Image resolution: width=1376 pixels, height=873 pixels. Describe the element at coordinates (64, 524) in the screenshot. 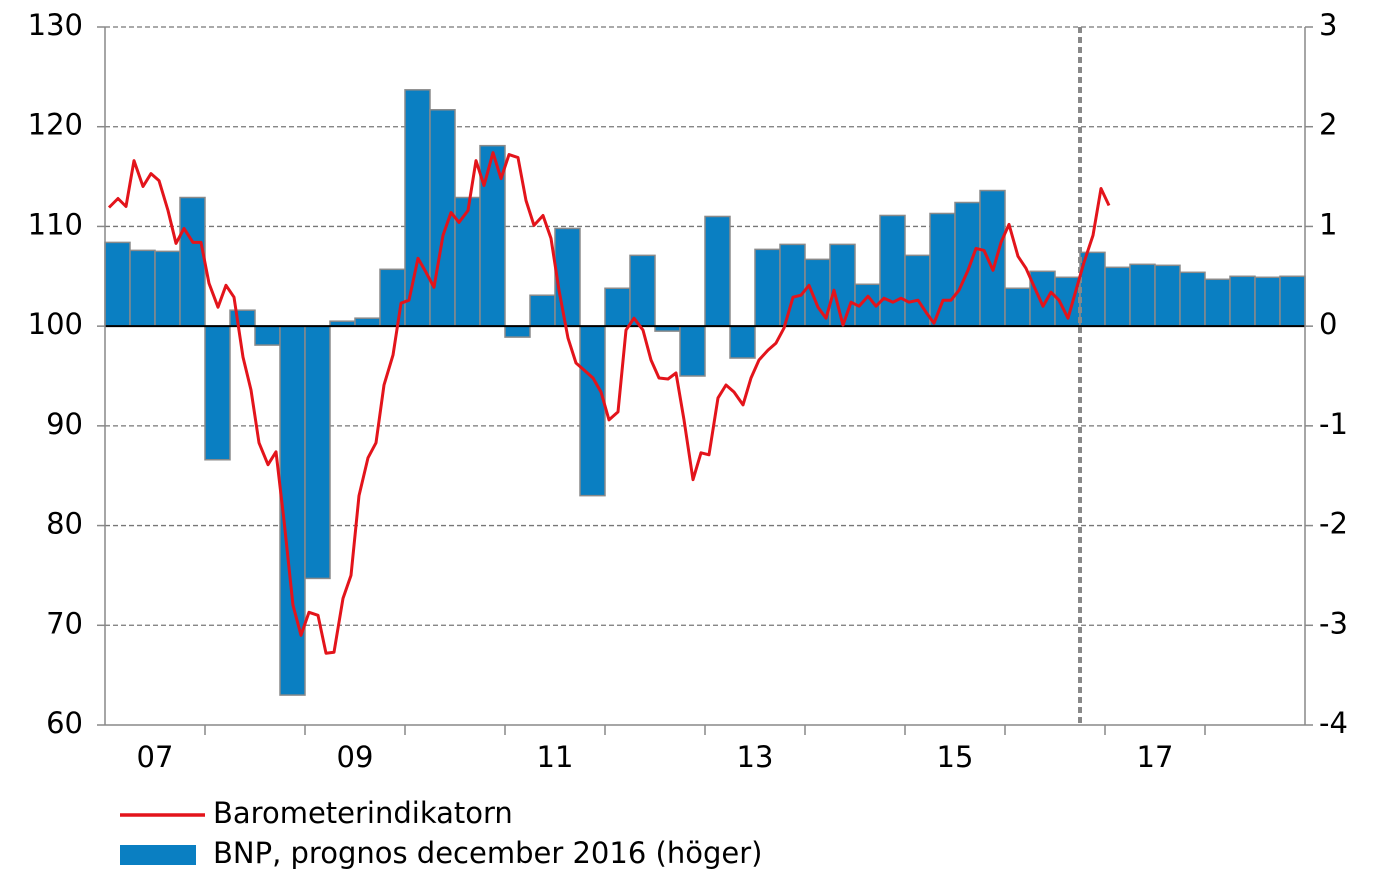

I see `y-tick-label: 80` at that location.